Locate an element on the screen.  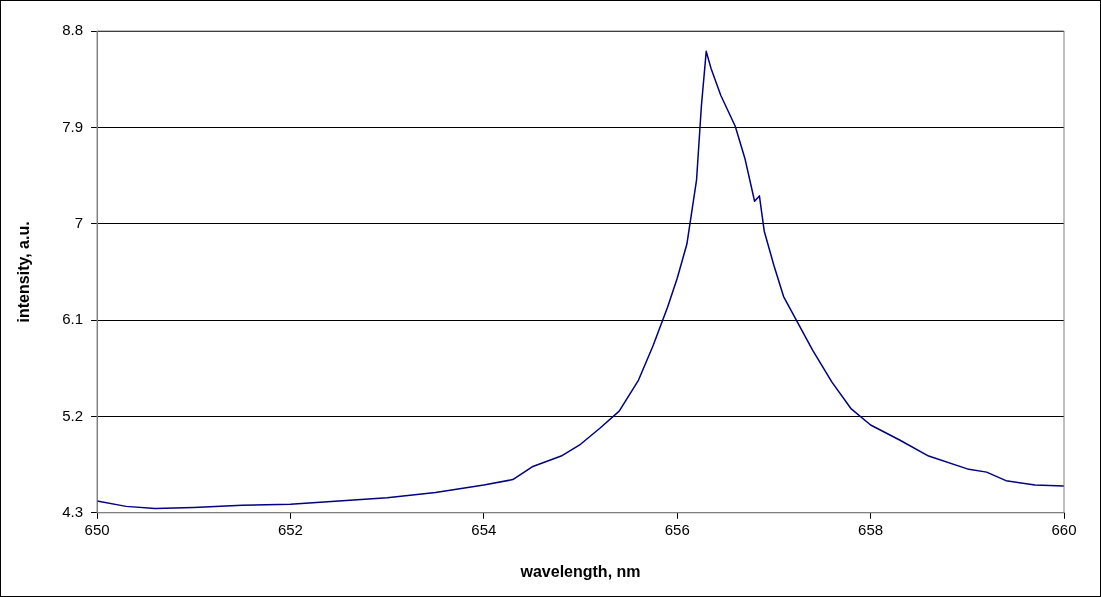
x-tick-label: 654 is located at coordinates (484, 529).